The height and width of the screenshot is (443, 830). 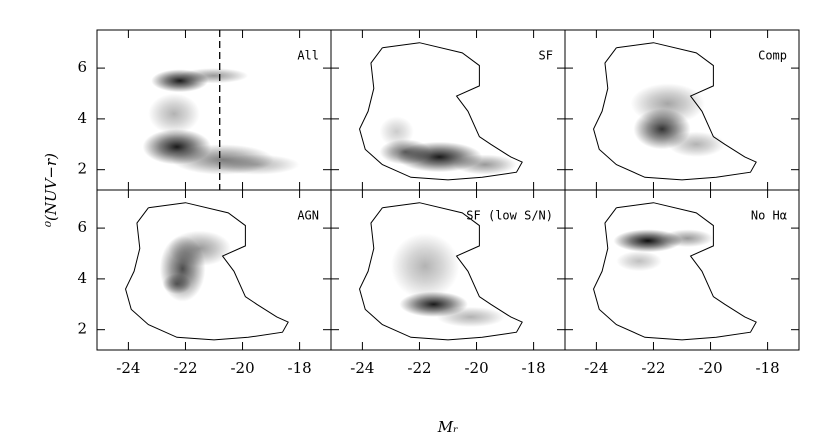 What do you see at coordinates (308, 216) in the screenshot?
I see `panel-label: AGN` at bounding box center [308, 216].